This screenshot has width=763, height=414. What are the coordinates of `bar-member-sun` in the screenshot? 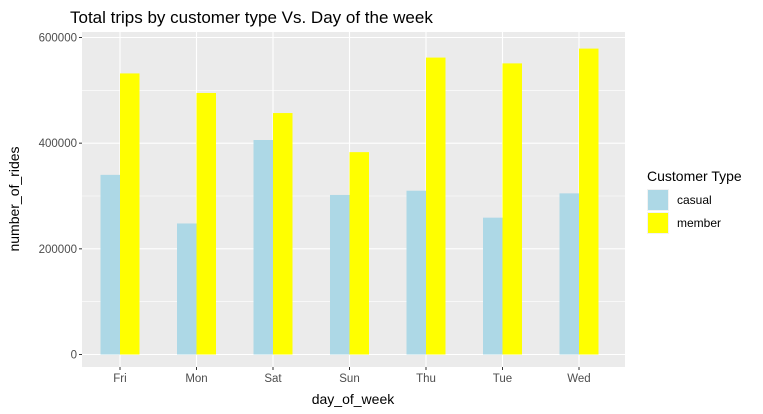 It's located at (359, 253).